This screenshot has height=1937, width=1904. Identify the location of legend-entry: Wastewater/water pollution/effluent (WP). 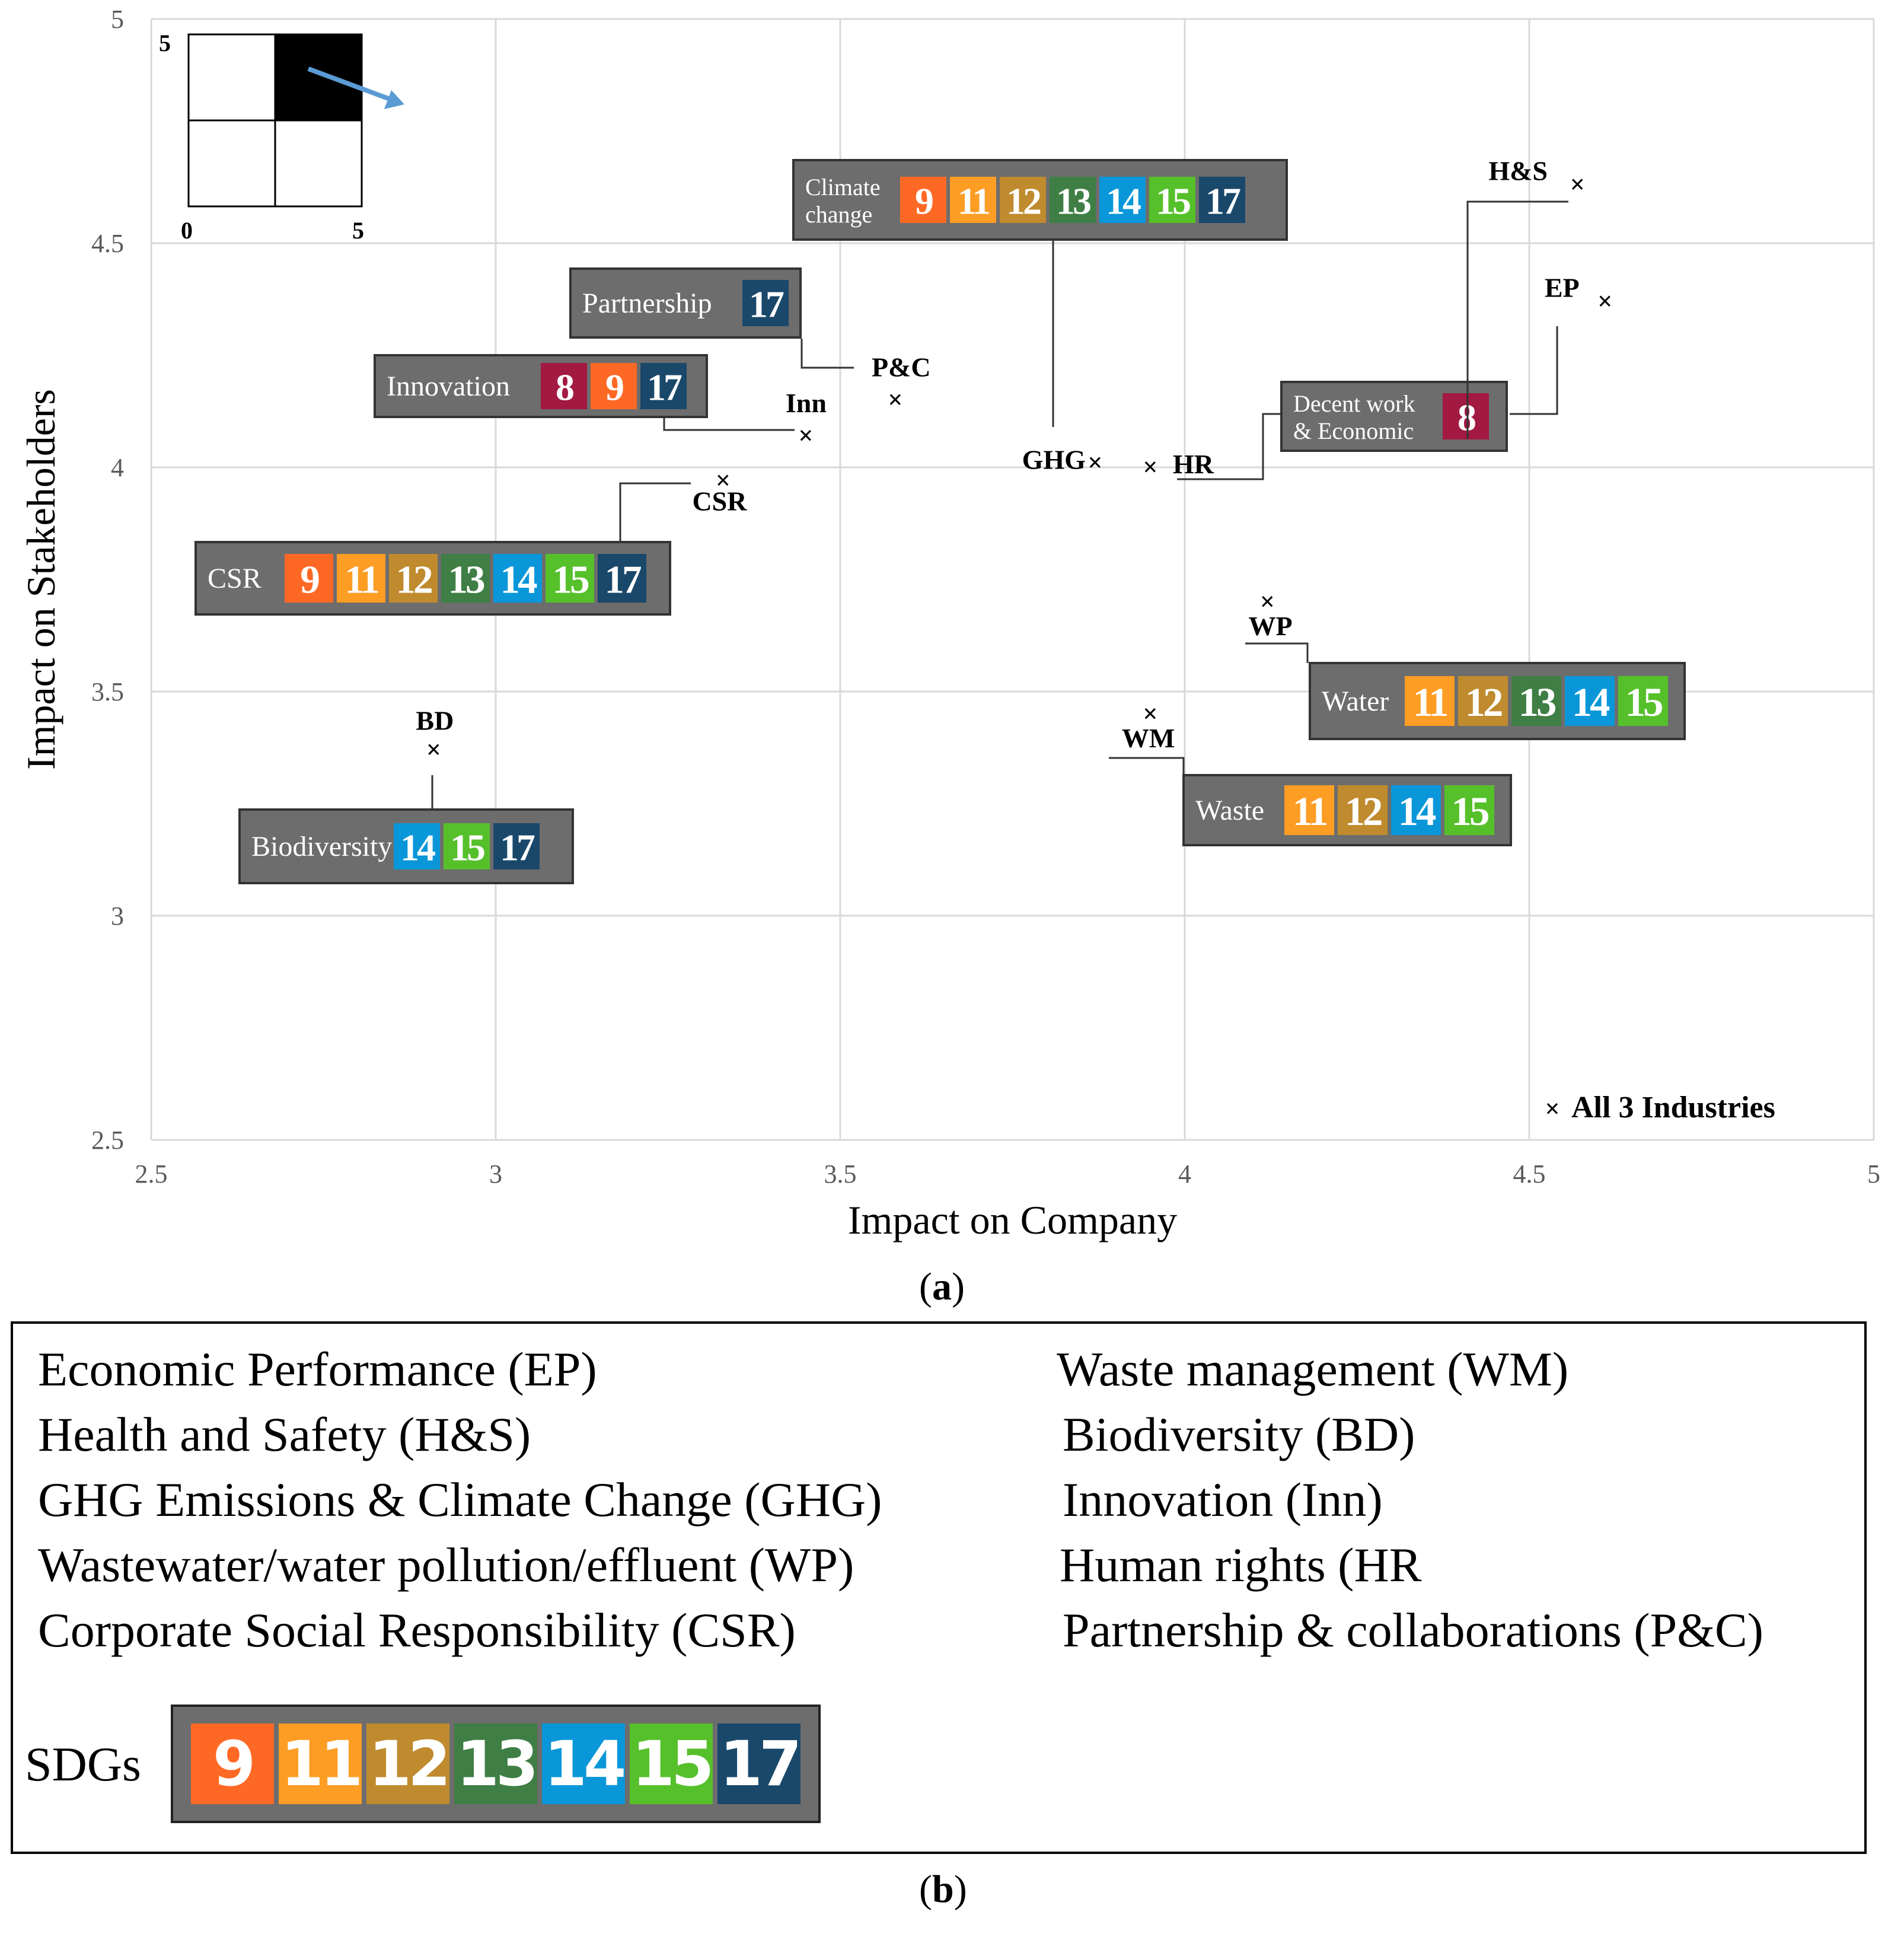
(446, 1565).